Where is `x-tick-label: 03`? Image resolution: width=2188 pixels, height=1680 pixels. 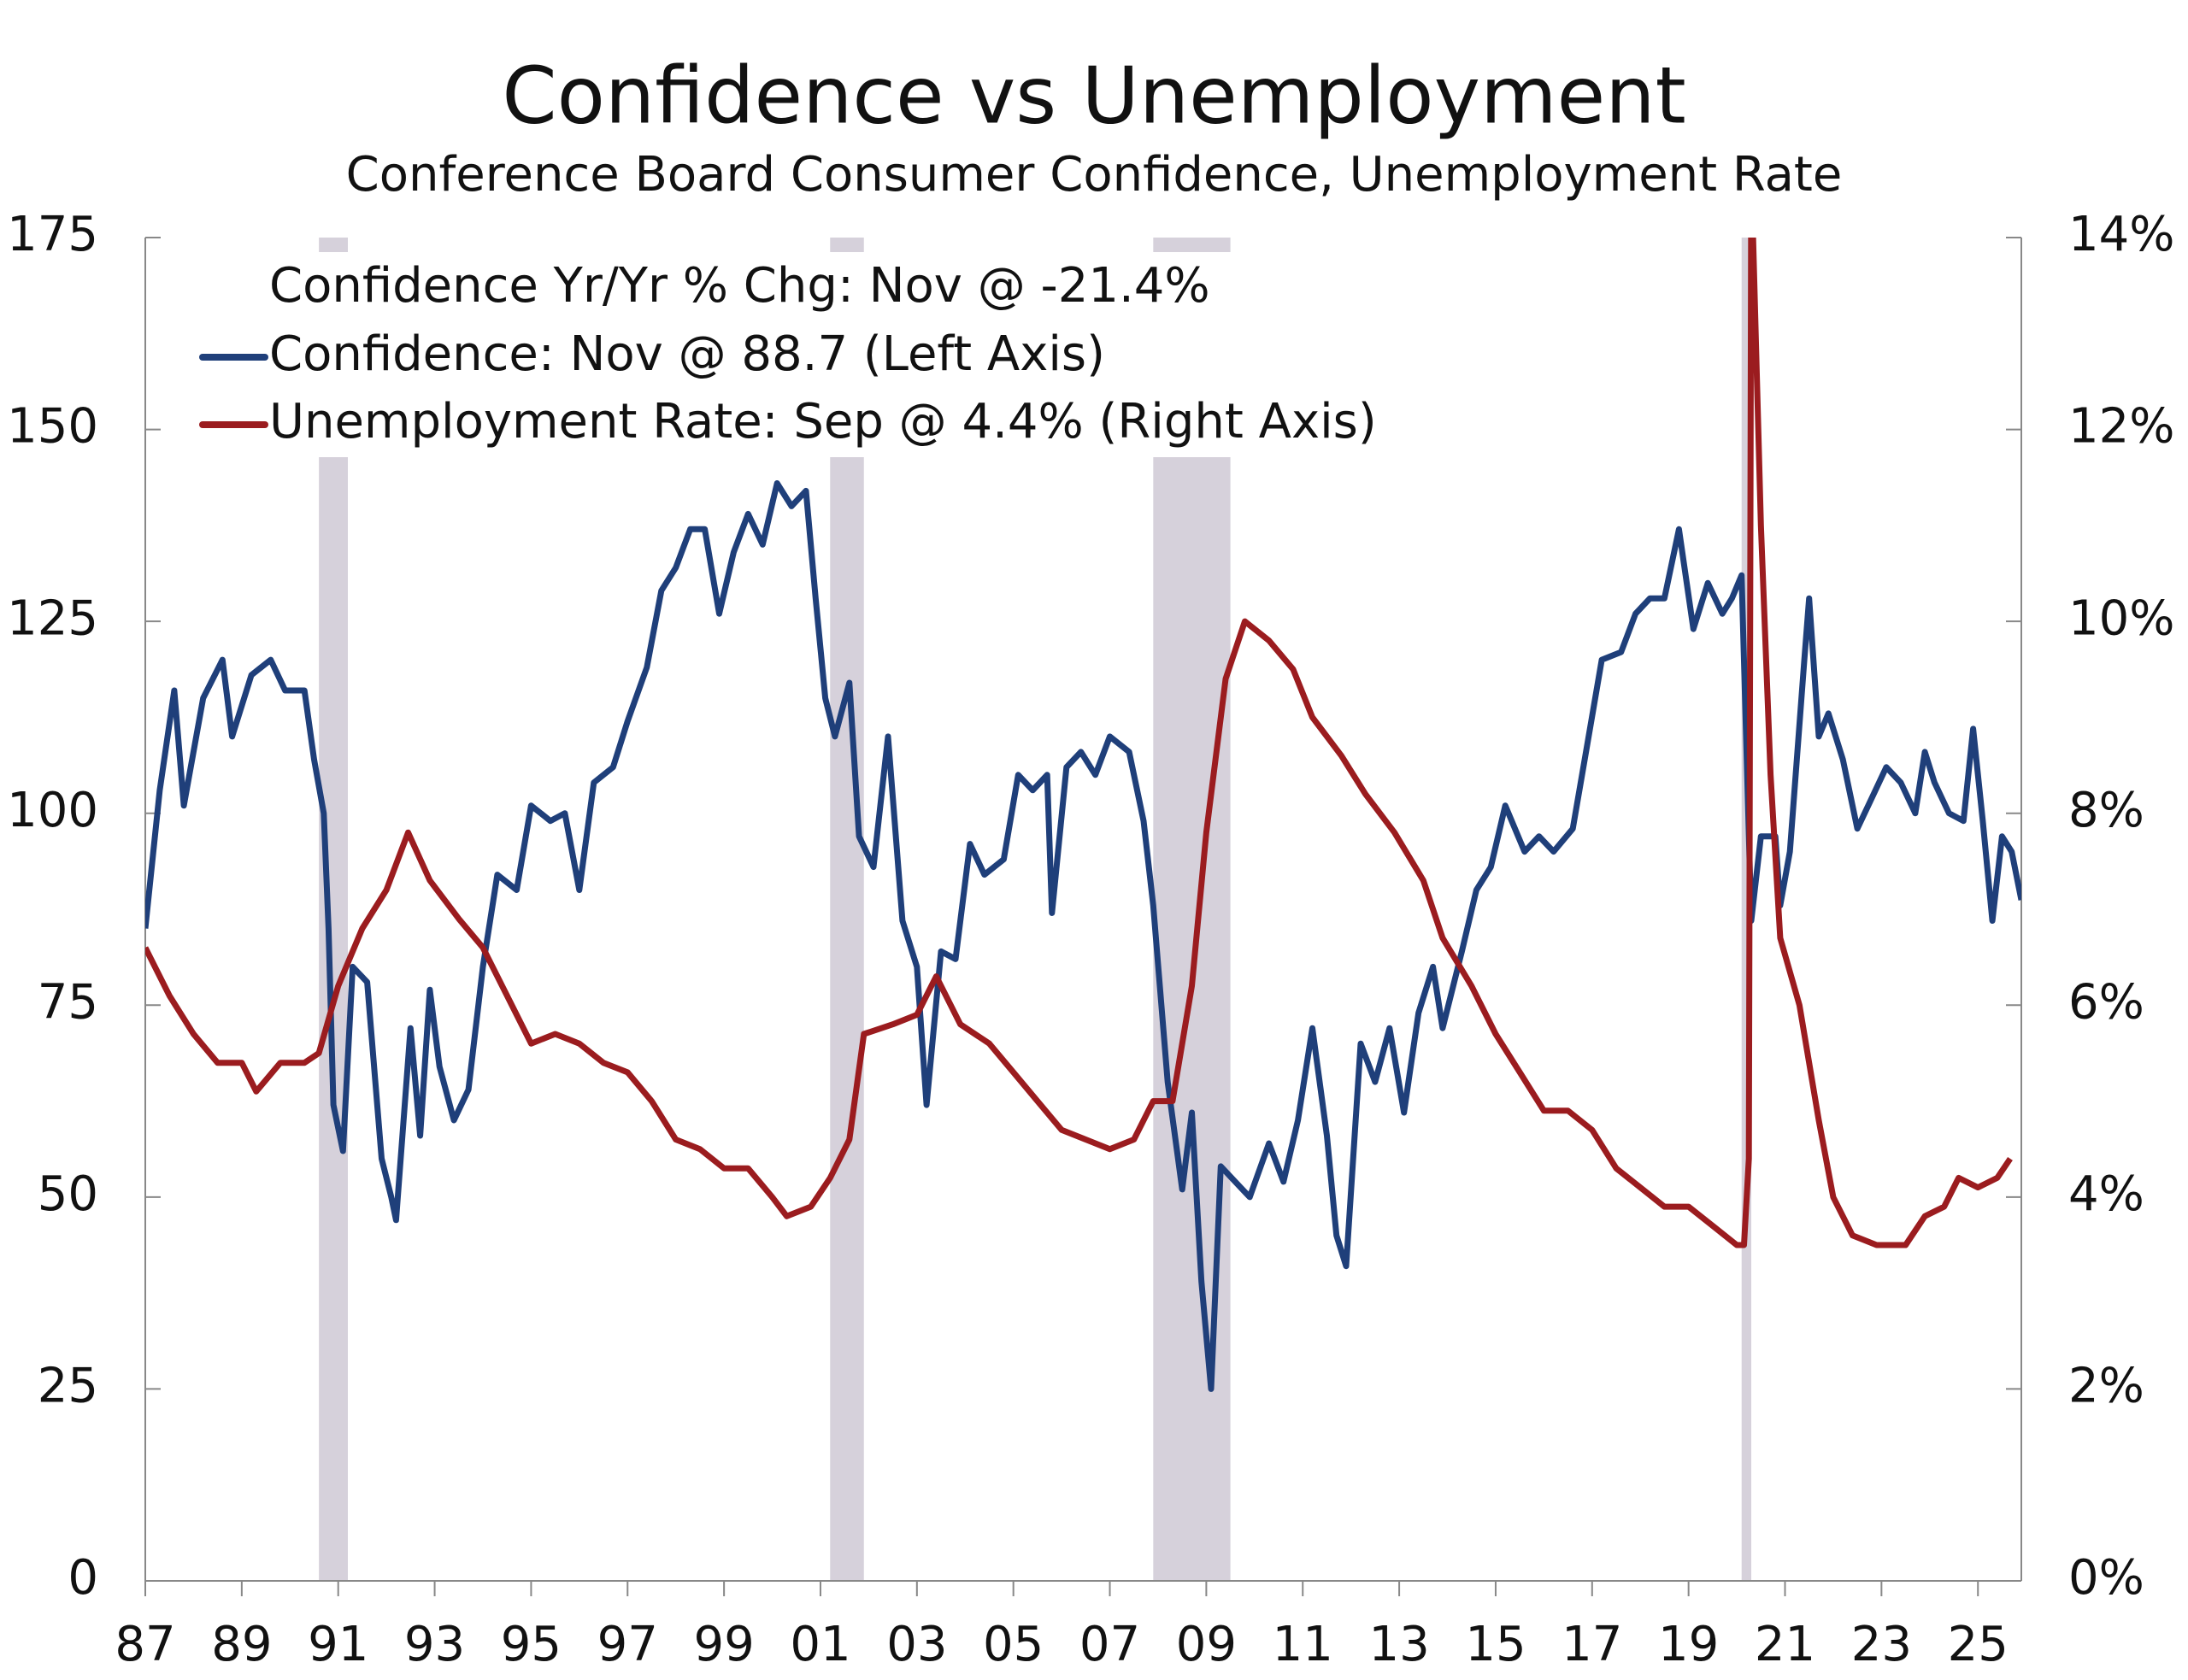 x-tick-label: 03 is located at coordinates (917, 1644).